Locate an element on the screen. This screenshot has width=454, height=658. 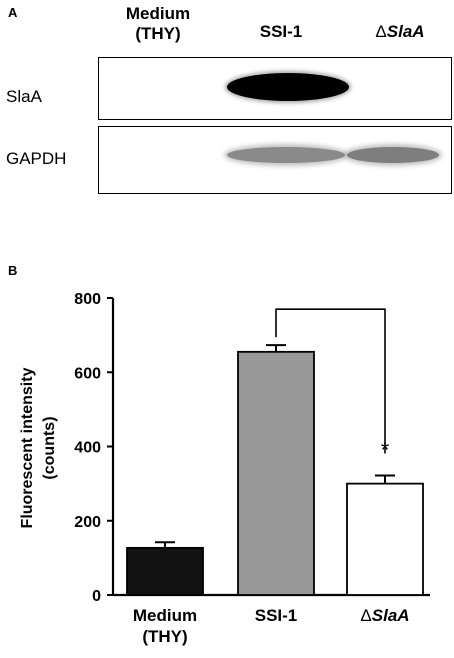
row-label-gapdh: GAPDH is located at coordinates (36, 158).